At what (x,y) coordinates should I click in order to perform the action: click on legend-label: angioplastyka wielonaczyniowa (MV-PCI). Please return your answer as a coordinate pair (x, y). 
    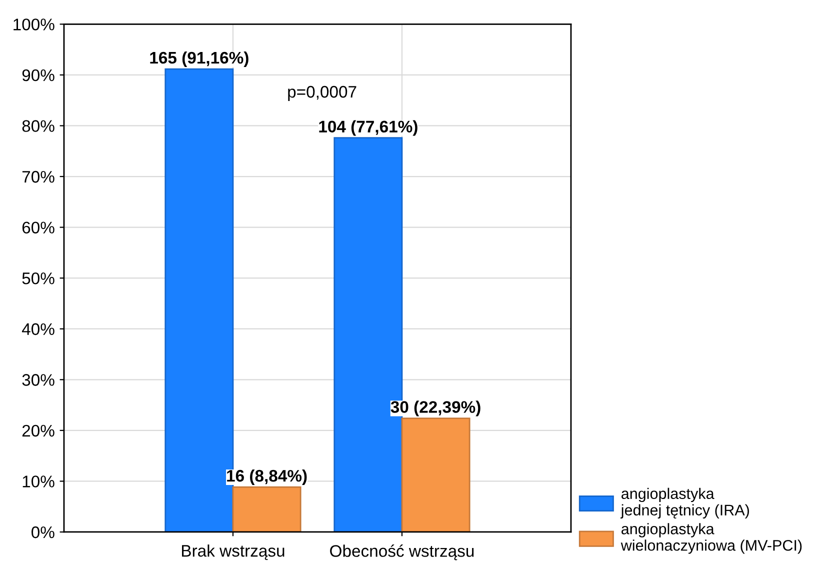
    Looking at the image, I should click on (711, 538).